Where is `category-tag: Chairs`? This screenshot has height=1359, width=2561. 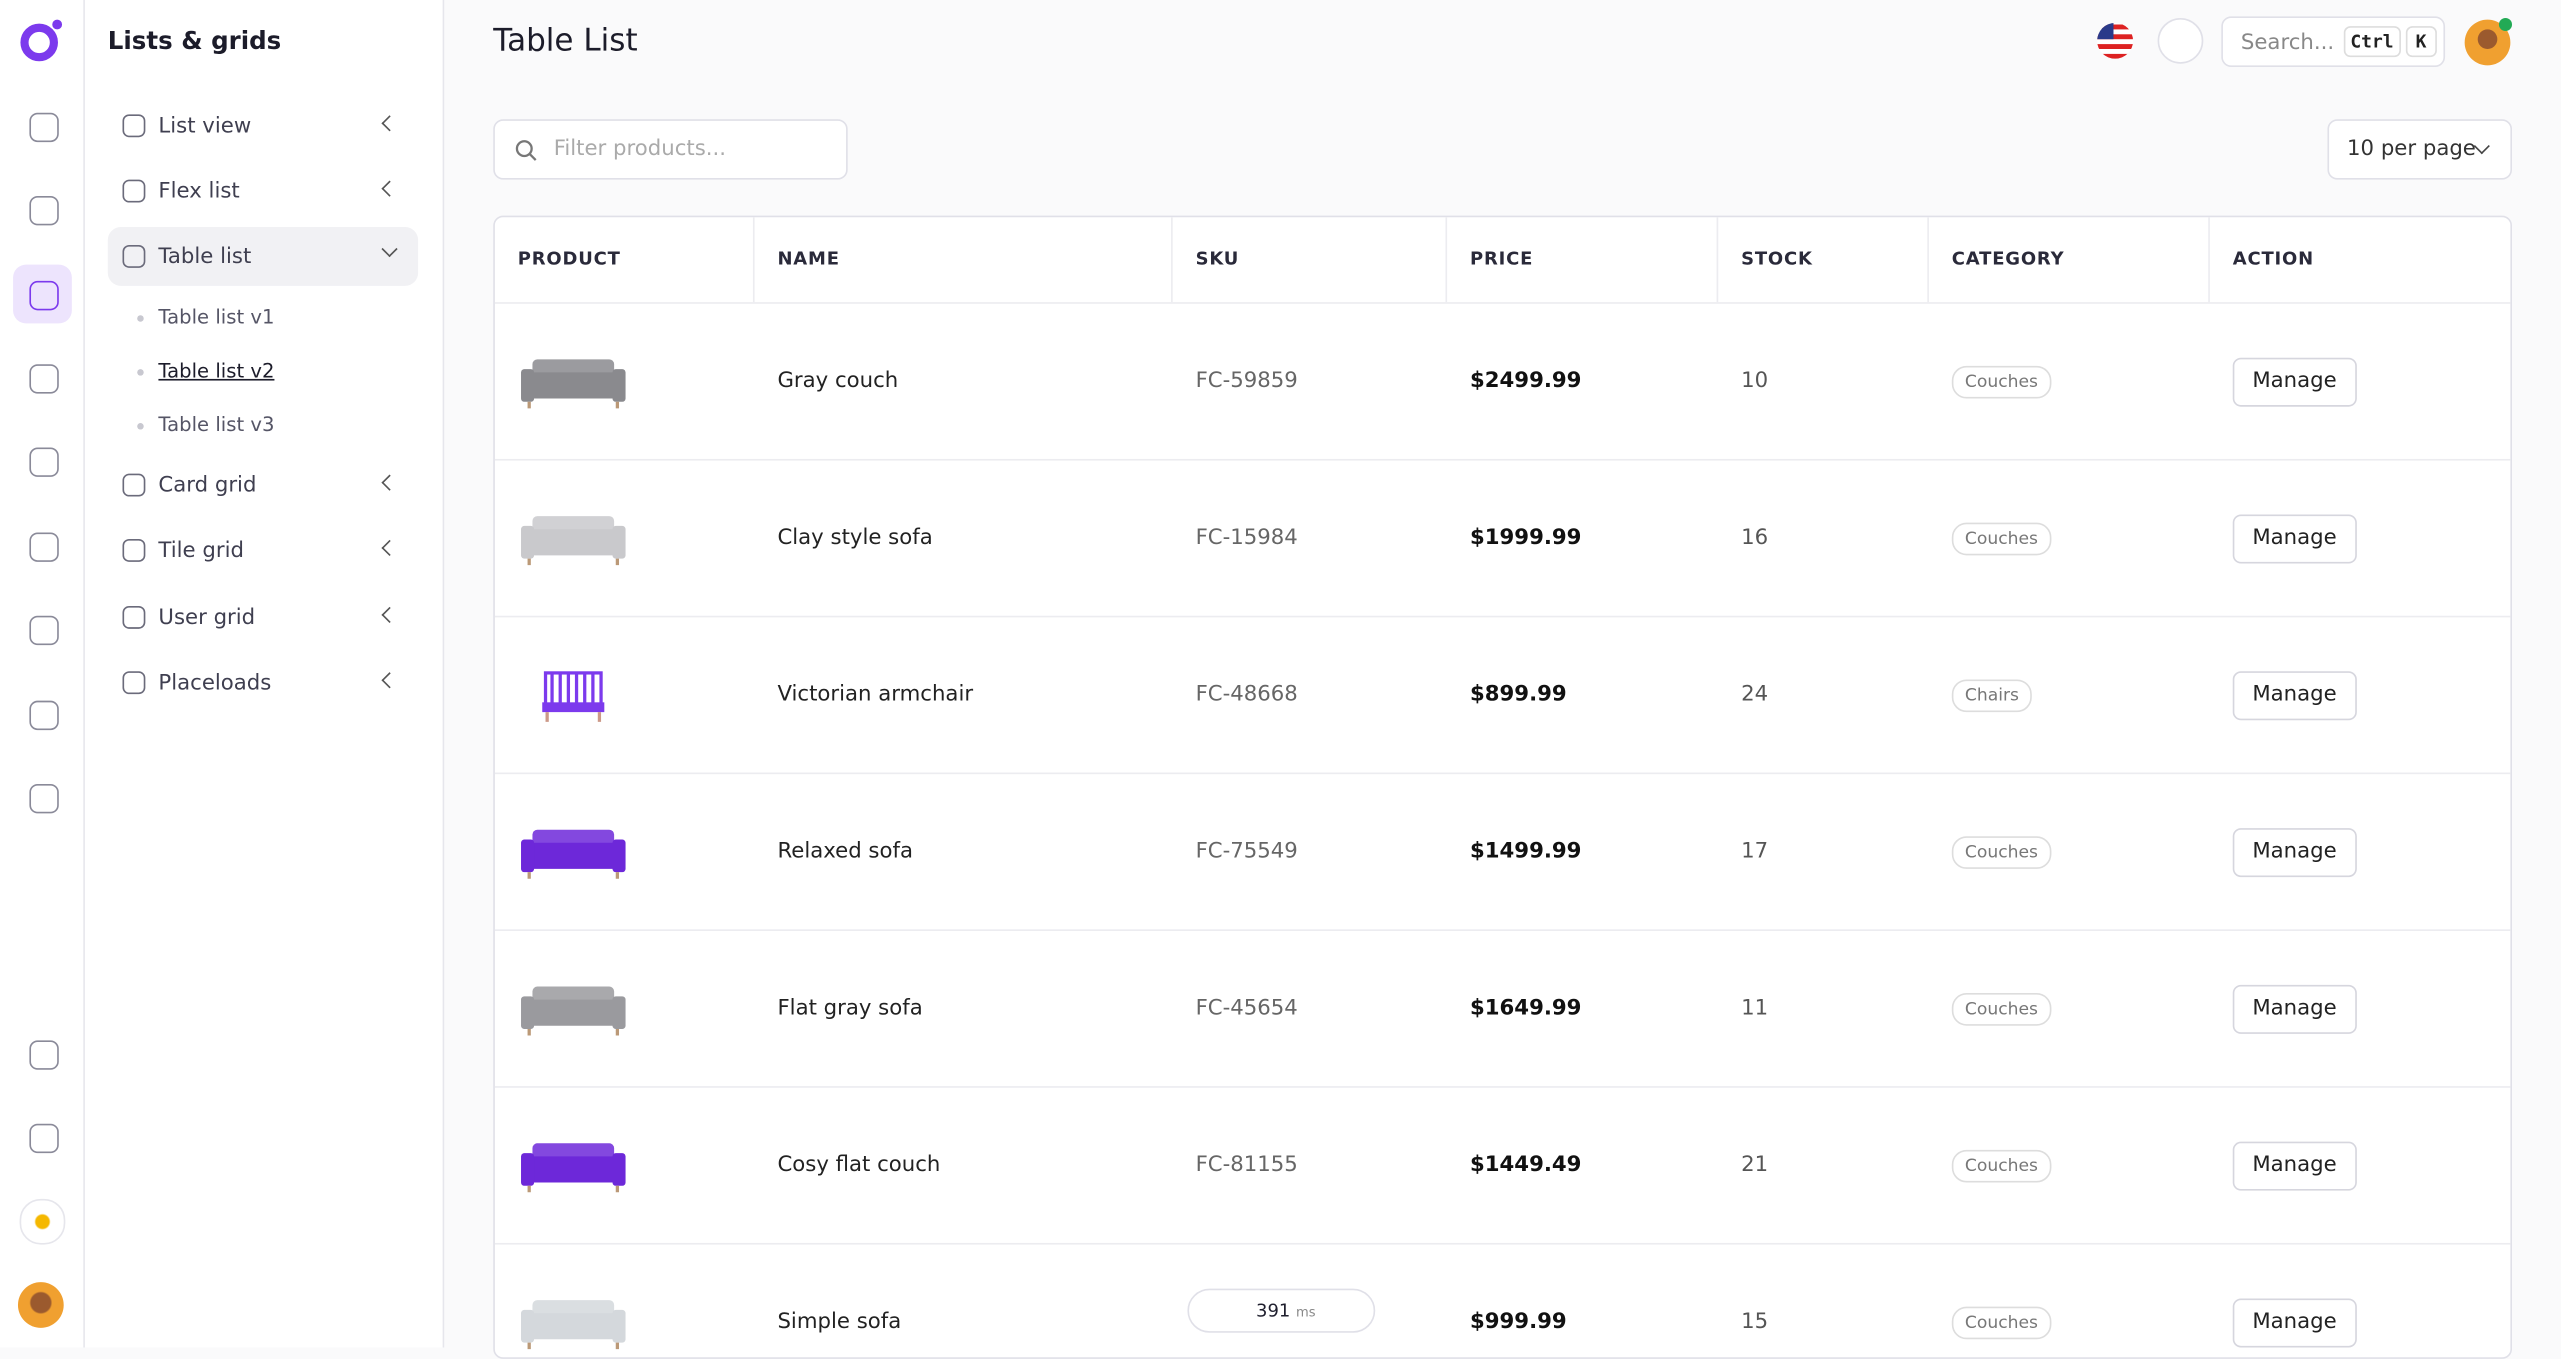 category-tag: Chairs is located at coordinates (1992, 695).